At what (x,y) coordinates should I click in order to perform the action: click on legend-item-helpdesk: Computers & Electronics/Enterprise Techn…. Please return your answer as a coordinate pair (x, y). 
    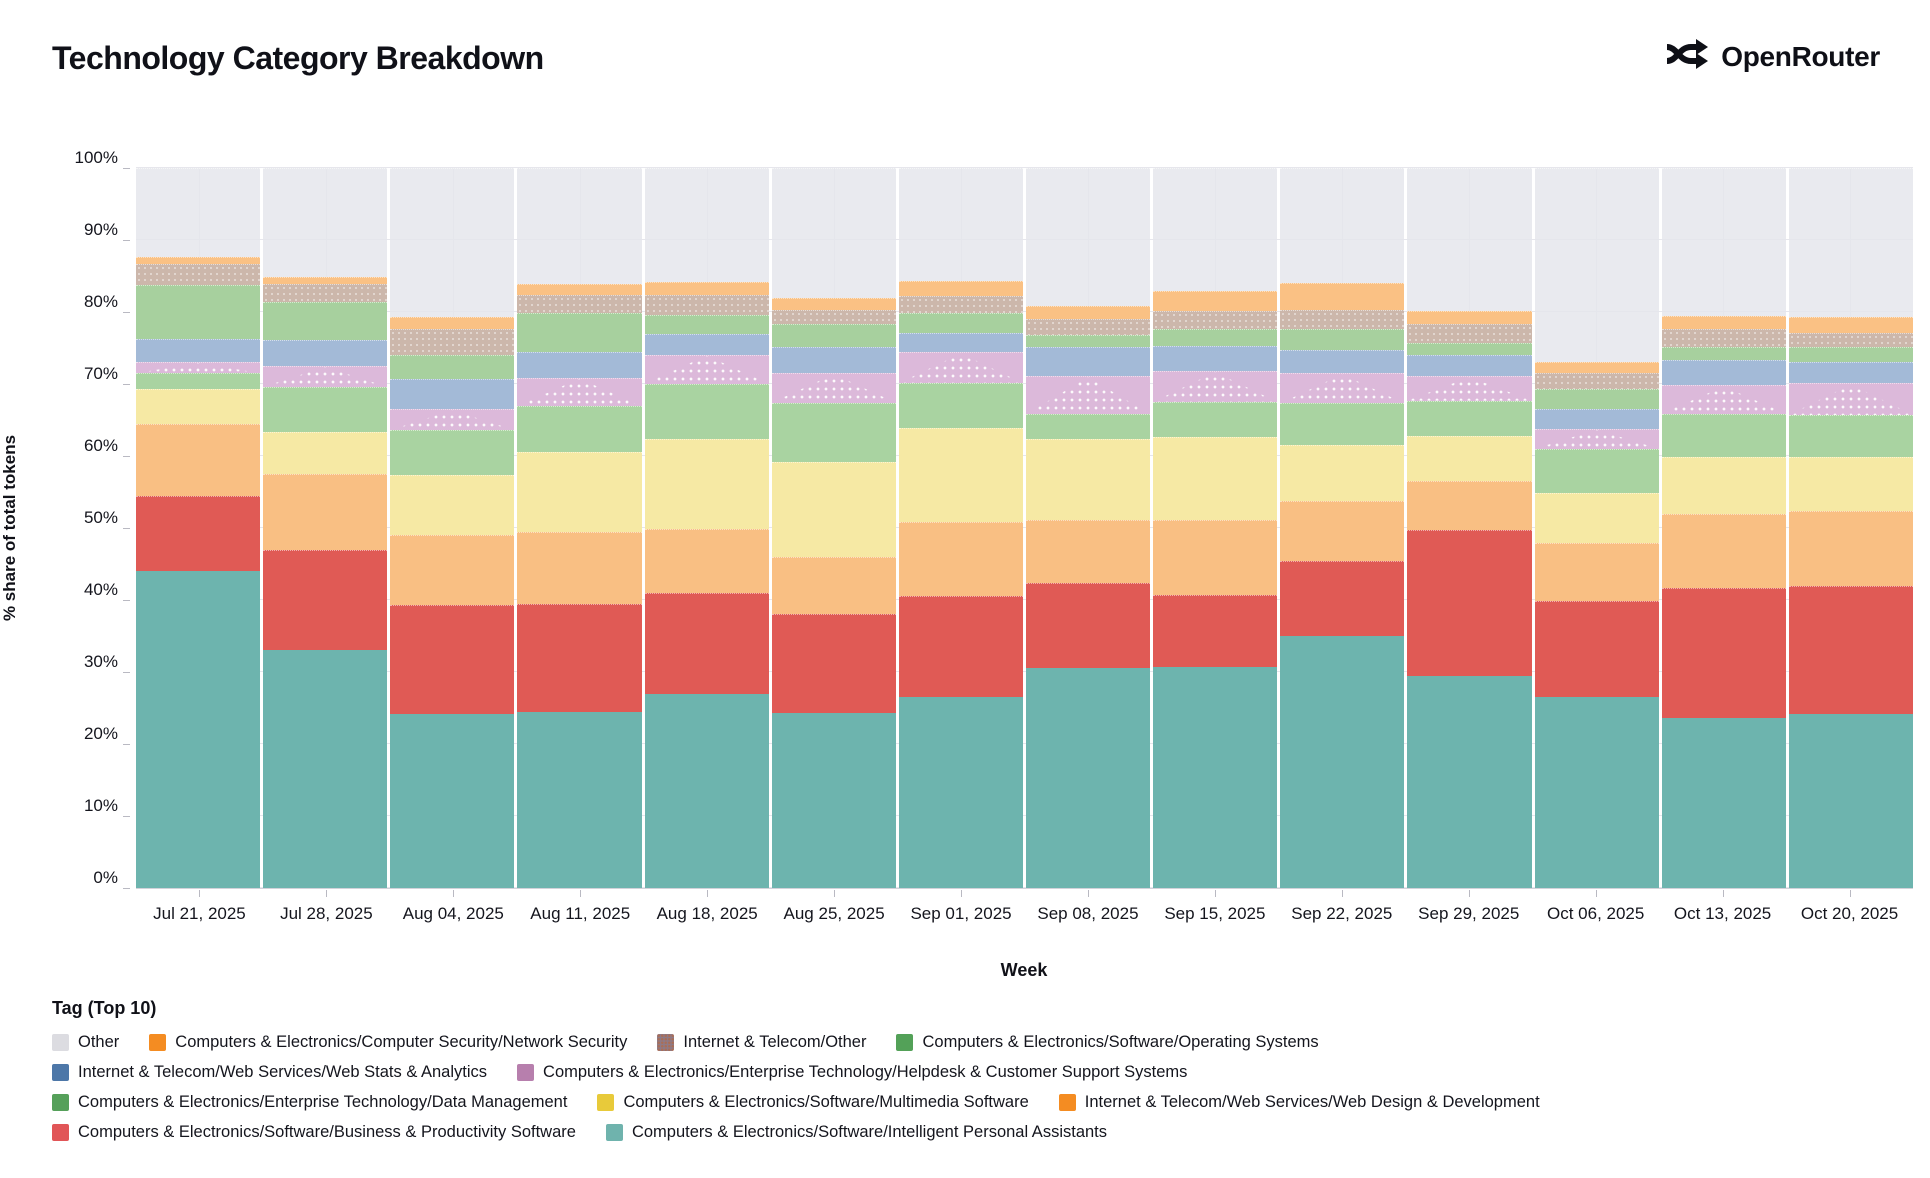
    Looking at the image, I should click on (852, 1072).